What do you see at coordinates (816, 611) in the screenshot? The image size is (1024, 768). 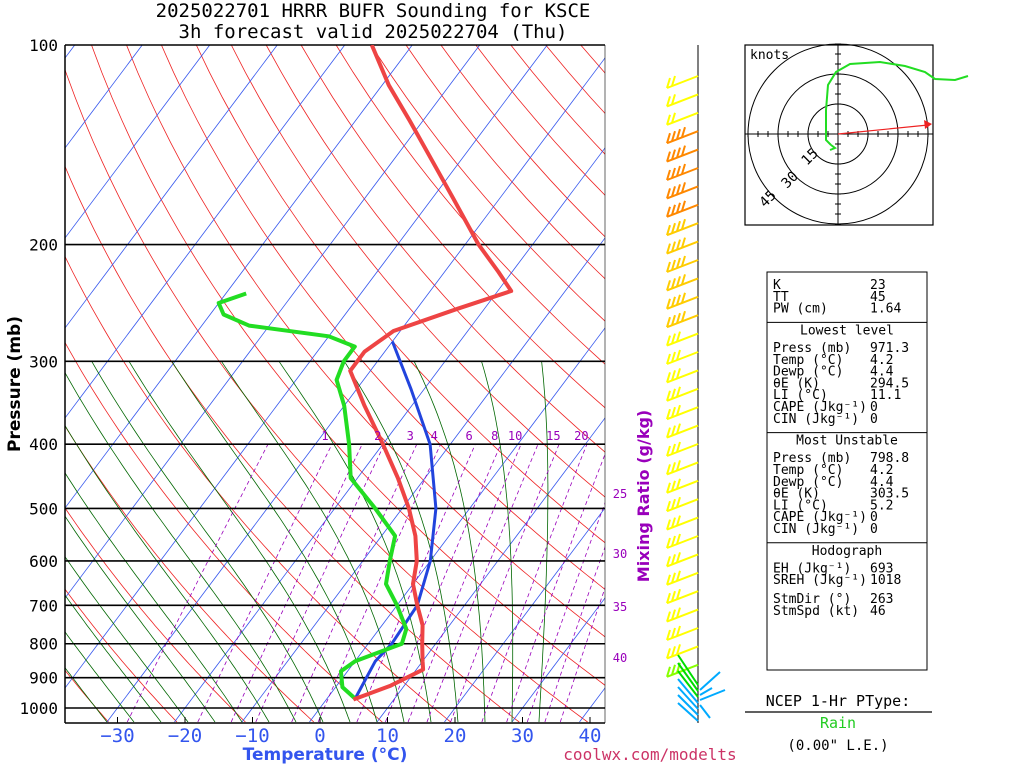 I see `stats-label: StmSpd (kt)` at bounding box center [816, 611].